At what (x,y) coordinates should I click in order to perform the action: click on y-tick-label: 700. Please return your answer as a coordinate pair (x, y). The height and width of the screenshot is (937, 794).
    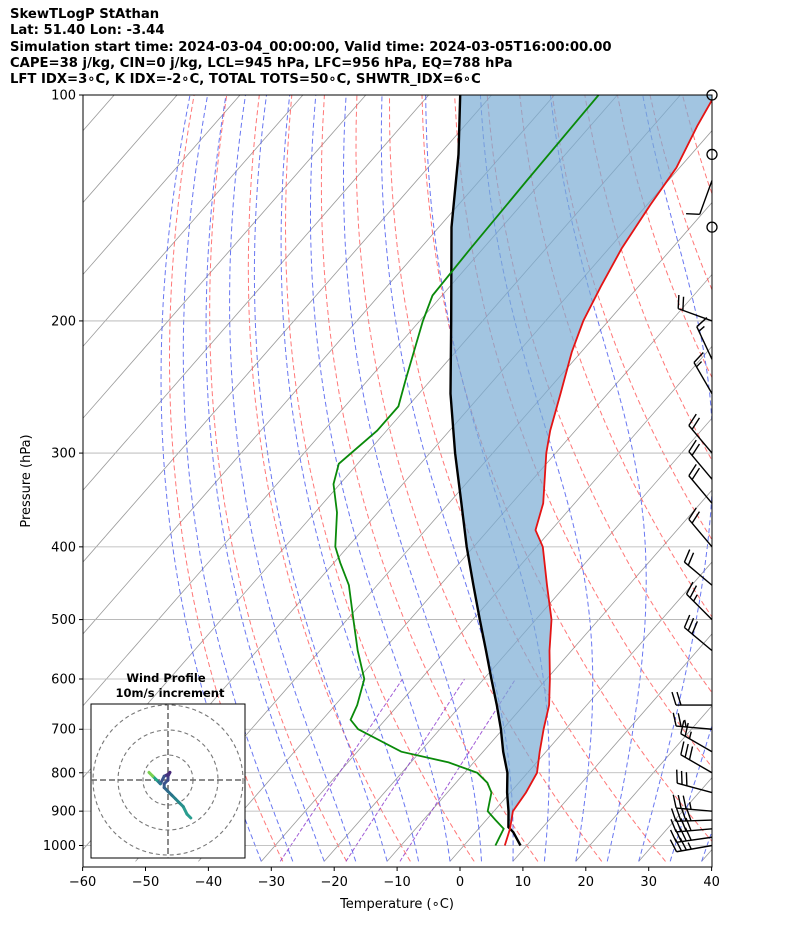
    Looking at the image, I should click on (63, 730).